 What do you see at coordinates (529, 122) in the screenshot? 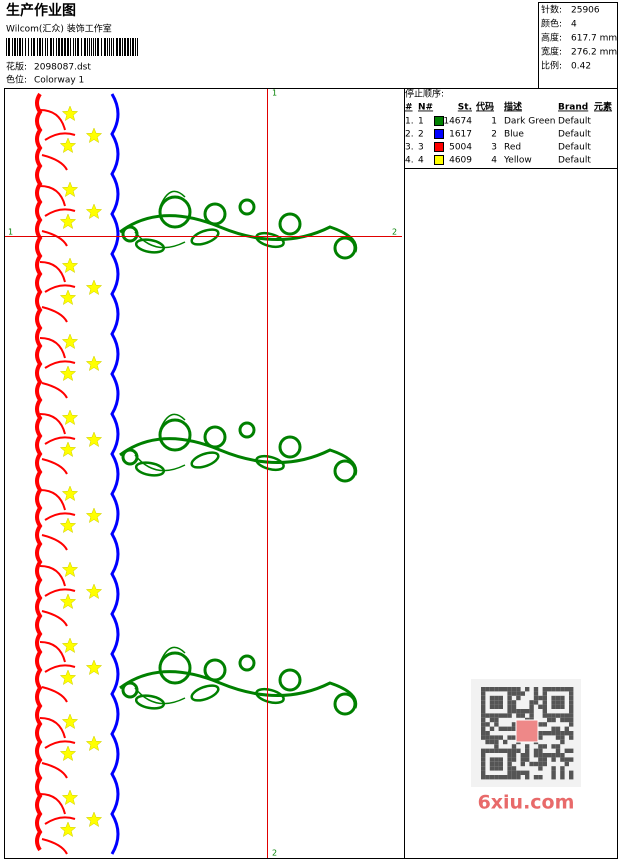
I see `row-description: Dark Green` at bounding box center [529, 122].